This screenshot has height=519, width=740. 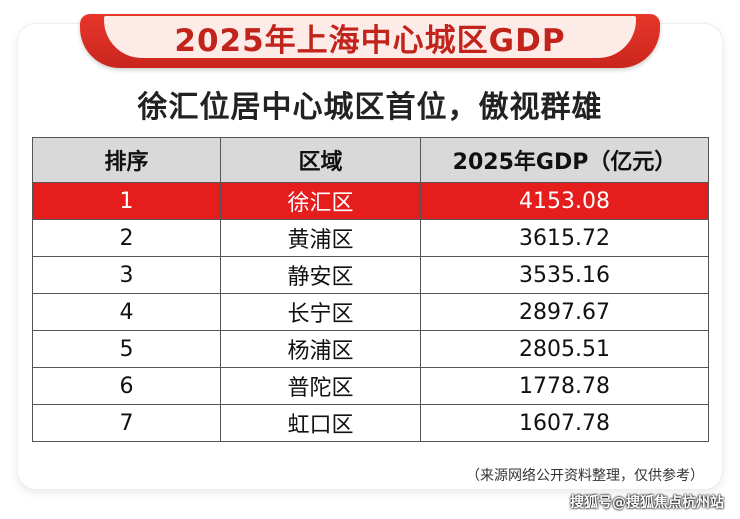 I want to click on table-row: 2 黄浦区 3615.72, so click(x=370, y=238).